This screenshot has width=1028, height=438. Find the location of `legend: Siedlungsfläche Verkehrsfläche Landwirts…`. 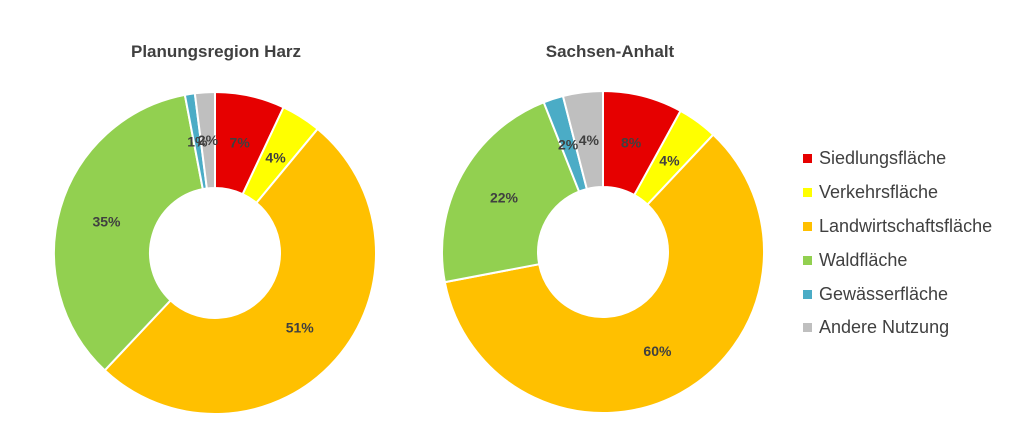

legend: Siedlungsfläche Verkehrsfläche Landwirts… is located at coordinates (897, 243).